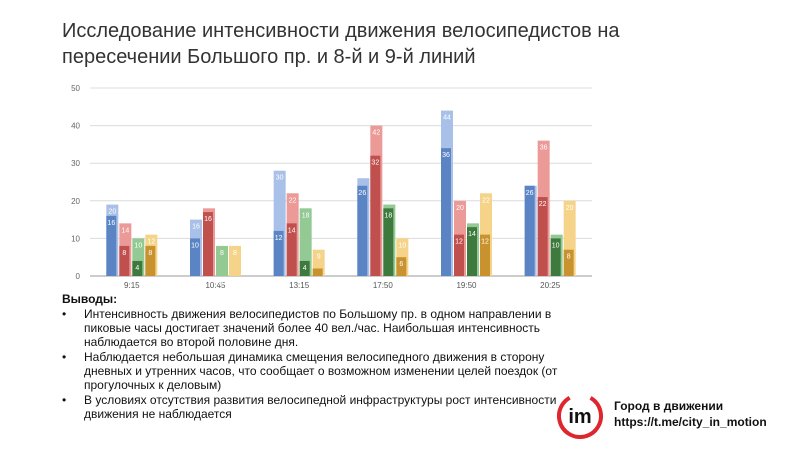  I want to click on y-tick-label: 20, so click(75, 201).